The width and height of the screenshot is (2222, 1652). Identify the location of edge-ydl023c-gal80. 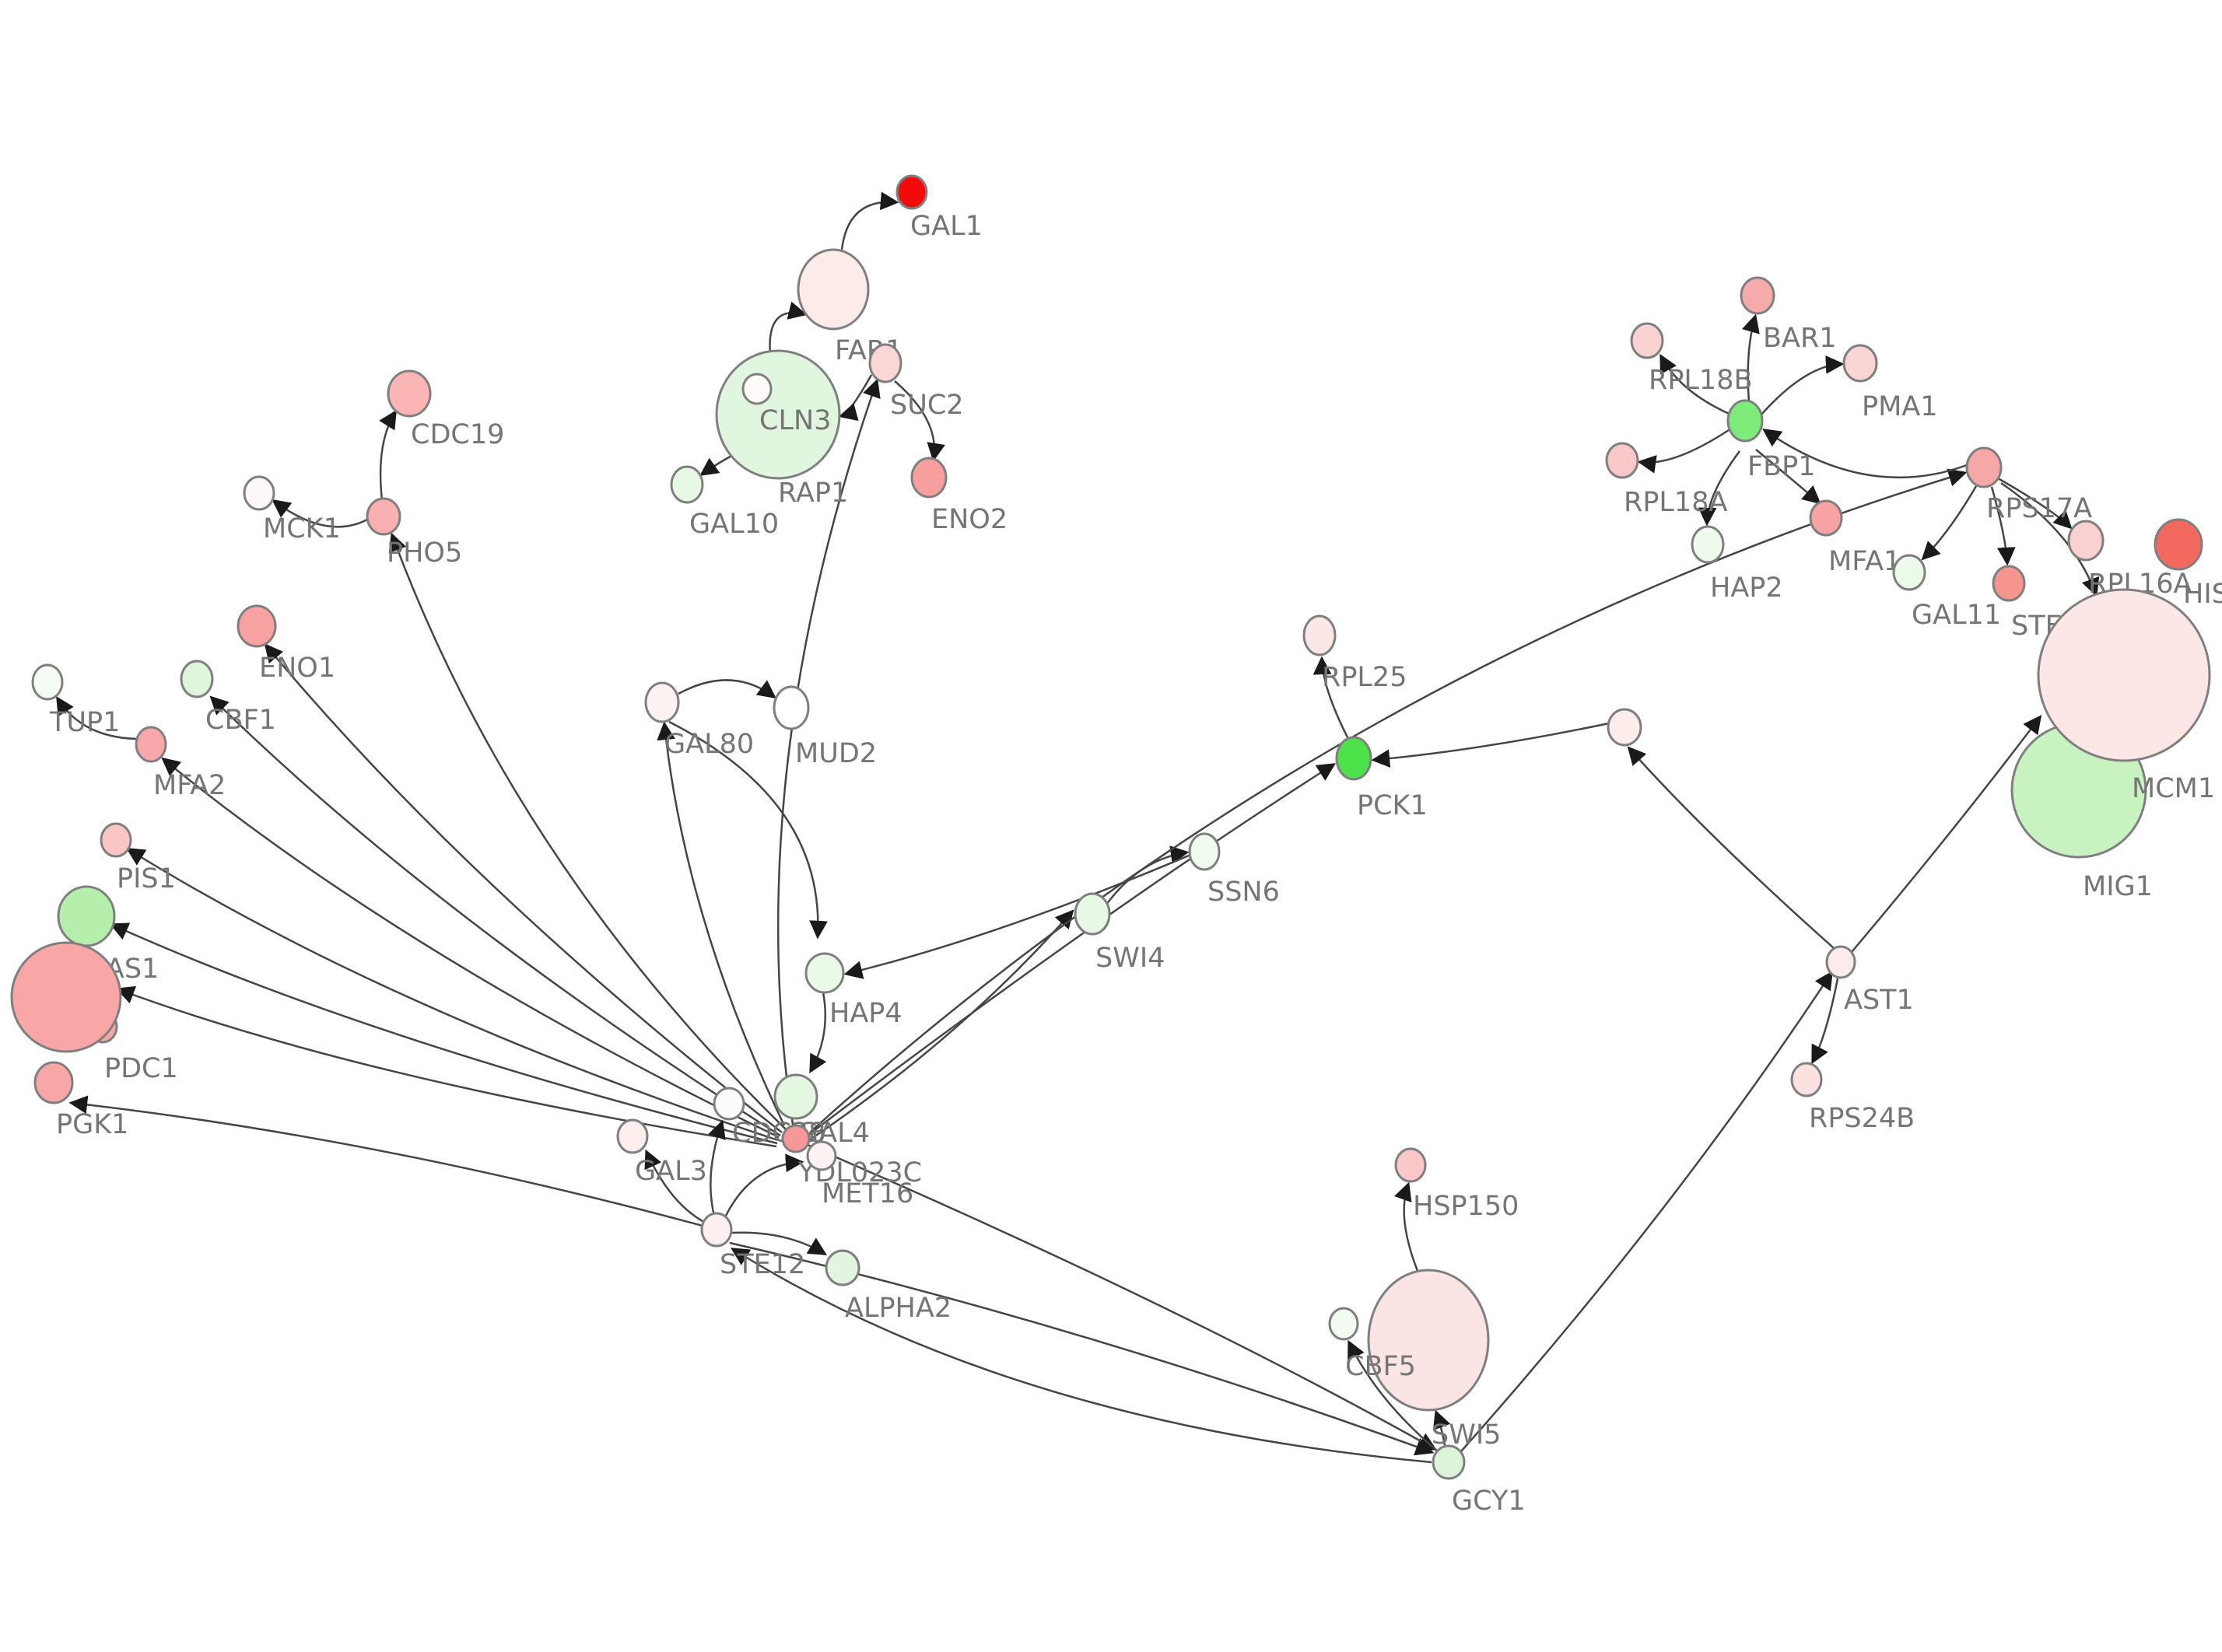
(721, 923).